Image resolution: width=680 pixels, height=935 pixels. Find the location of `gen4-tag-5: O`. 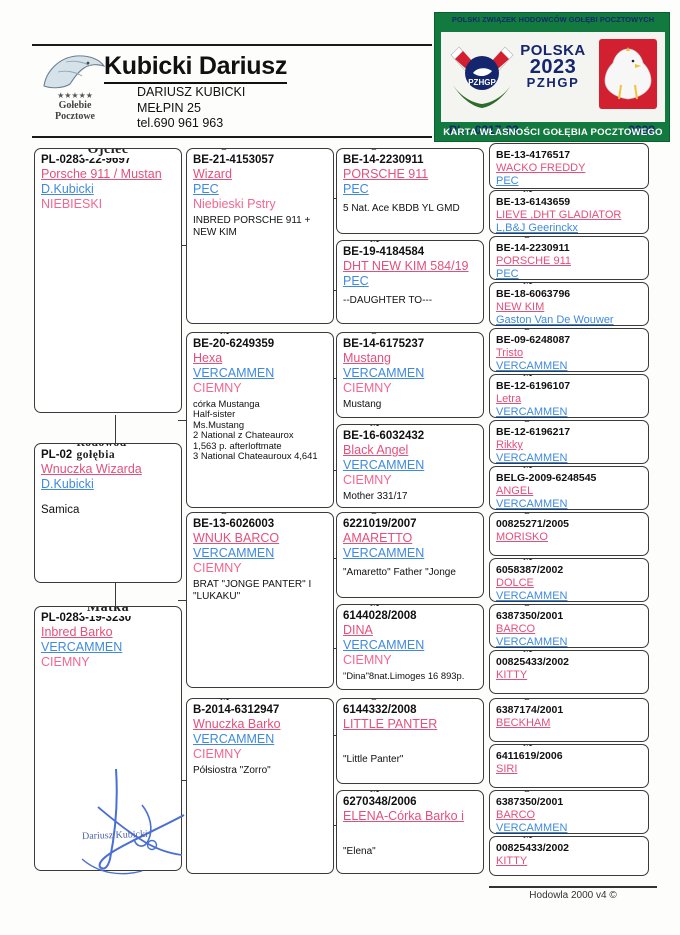

gen4-tag-5: O is located at coordinates (527, 331).